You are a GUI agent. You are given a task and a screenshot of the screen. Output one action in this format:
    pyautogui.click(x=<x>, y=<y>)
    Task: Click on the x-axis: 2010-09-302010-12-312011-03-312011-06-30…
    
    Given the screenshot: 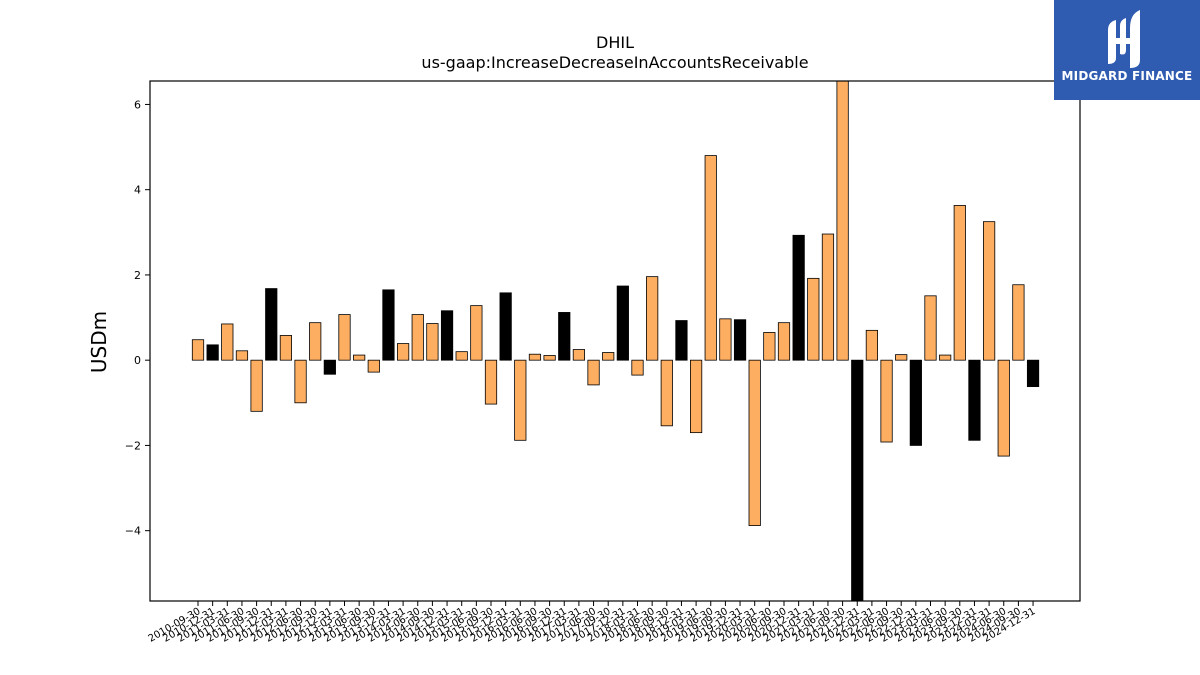 What is the action you would take?
    pyautogui.click(x=592, y=623)
    